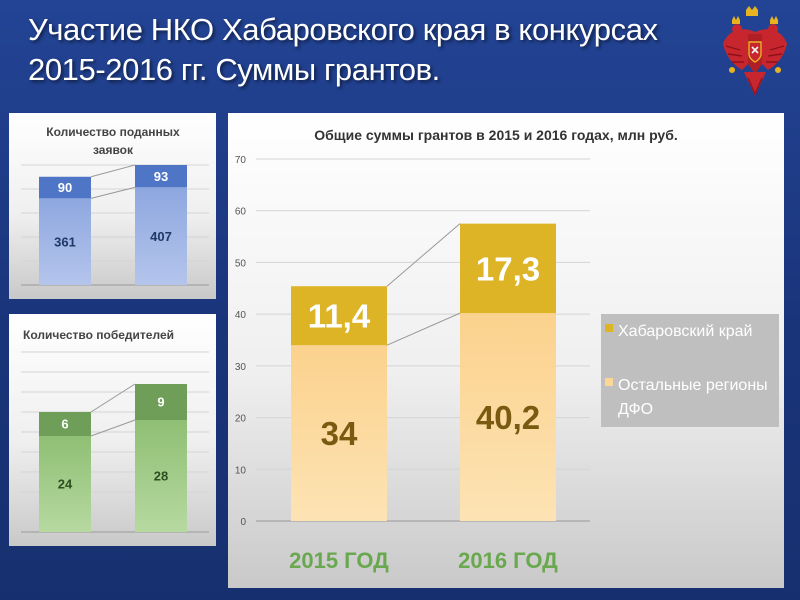 The height and width of the screenshot is (600, 800). Describe the element at coordinates (693, 385) in the screenshot. I see `legend-label-other-regions-line-1: Остальные регионы` at that location.